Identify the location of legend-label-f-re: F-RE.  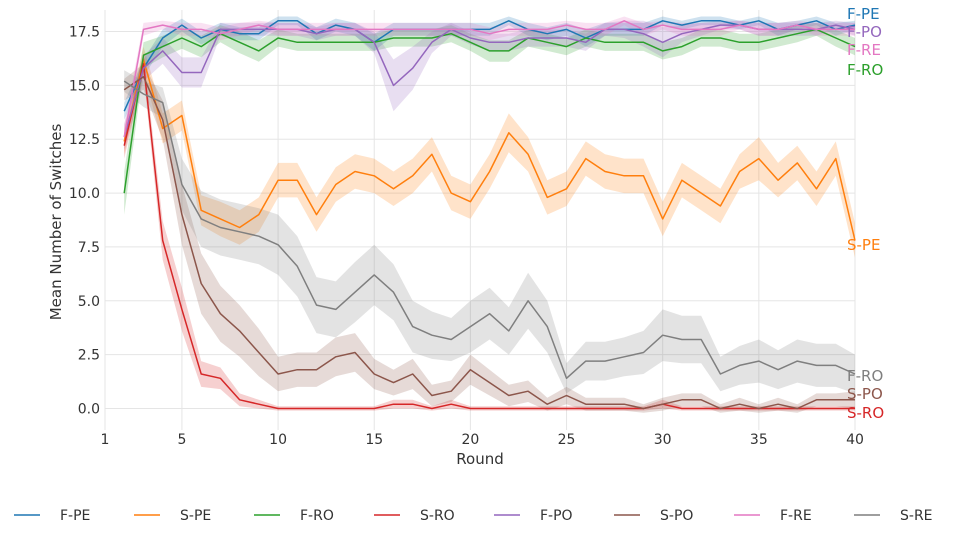
(796, 516).